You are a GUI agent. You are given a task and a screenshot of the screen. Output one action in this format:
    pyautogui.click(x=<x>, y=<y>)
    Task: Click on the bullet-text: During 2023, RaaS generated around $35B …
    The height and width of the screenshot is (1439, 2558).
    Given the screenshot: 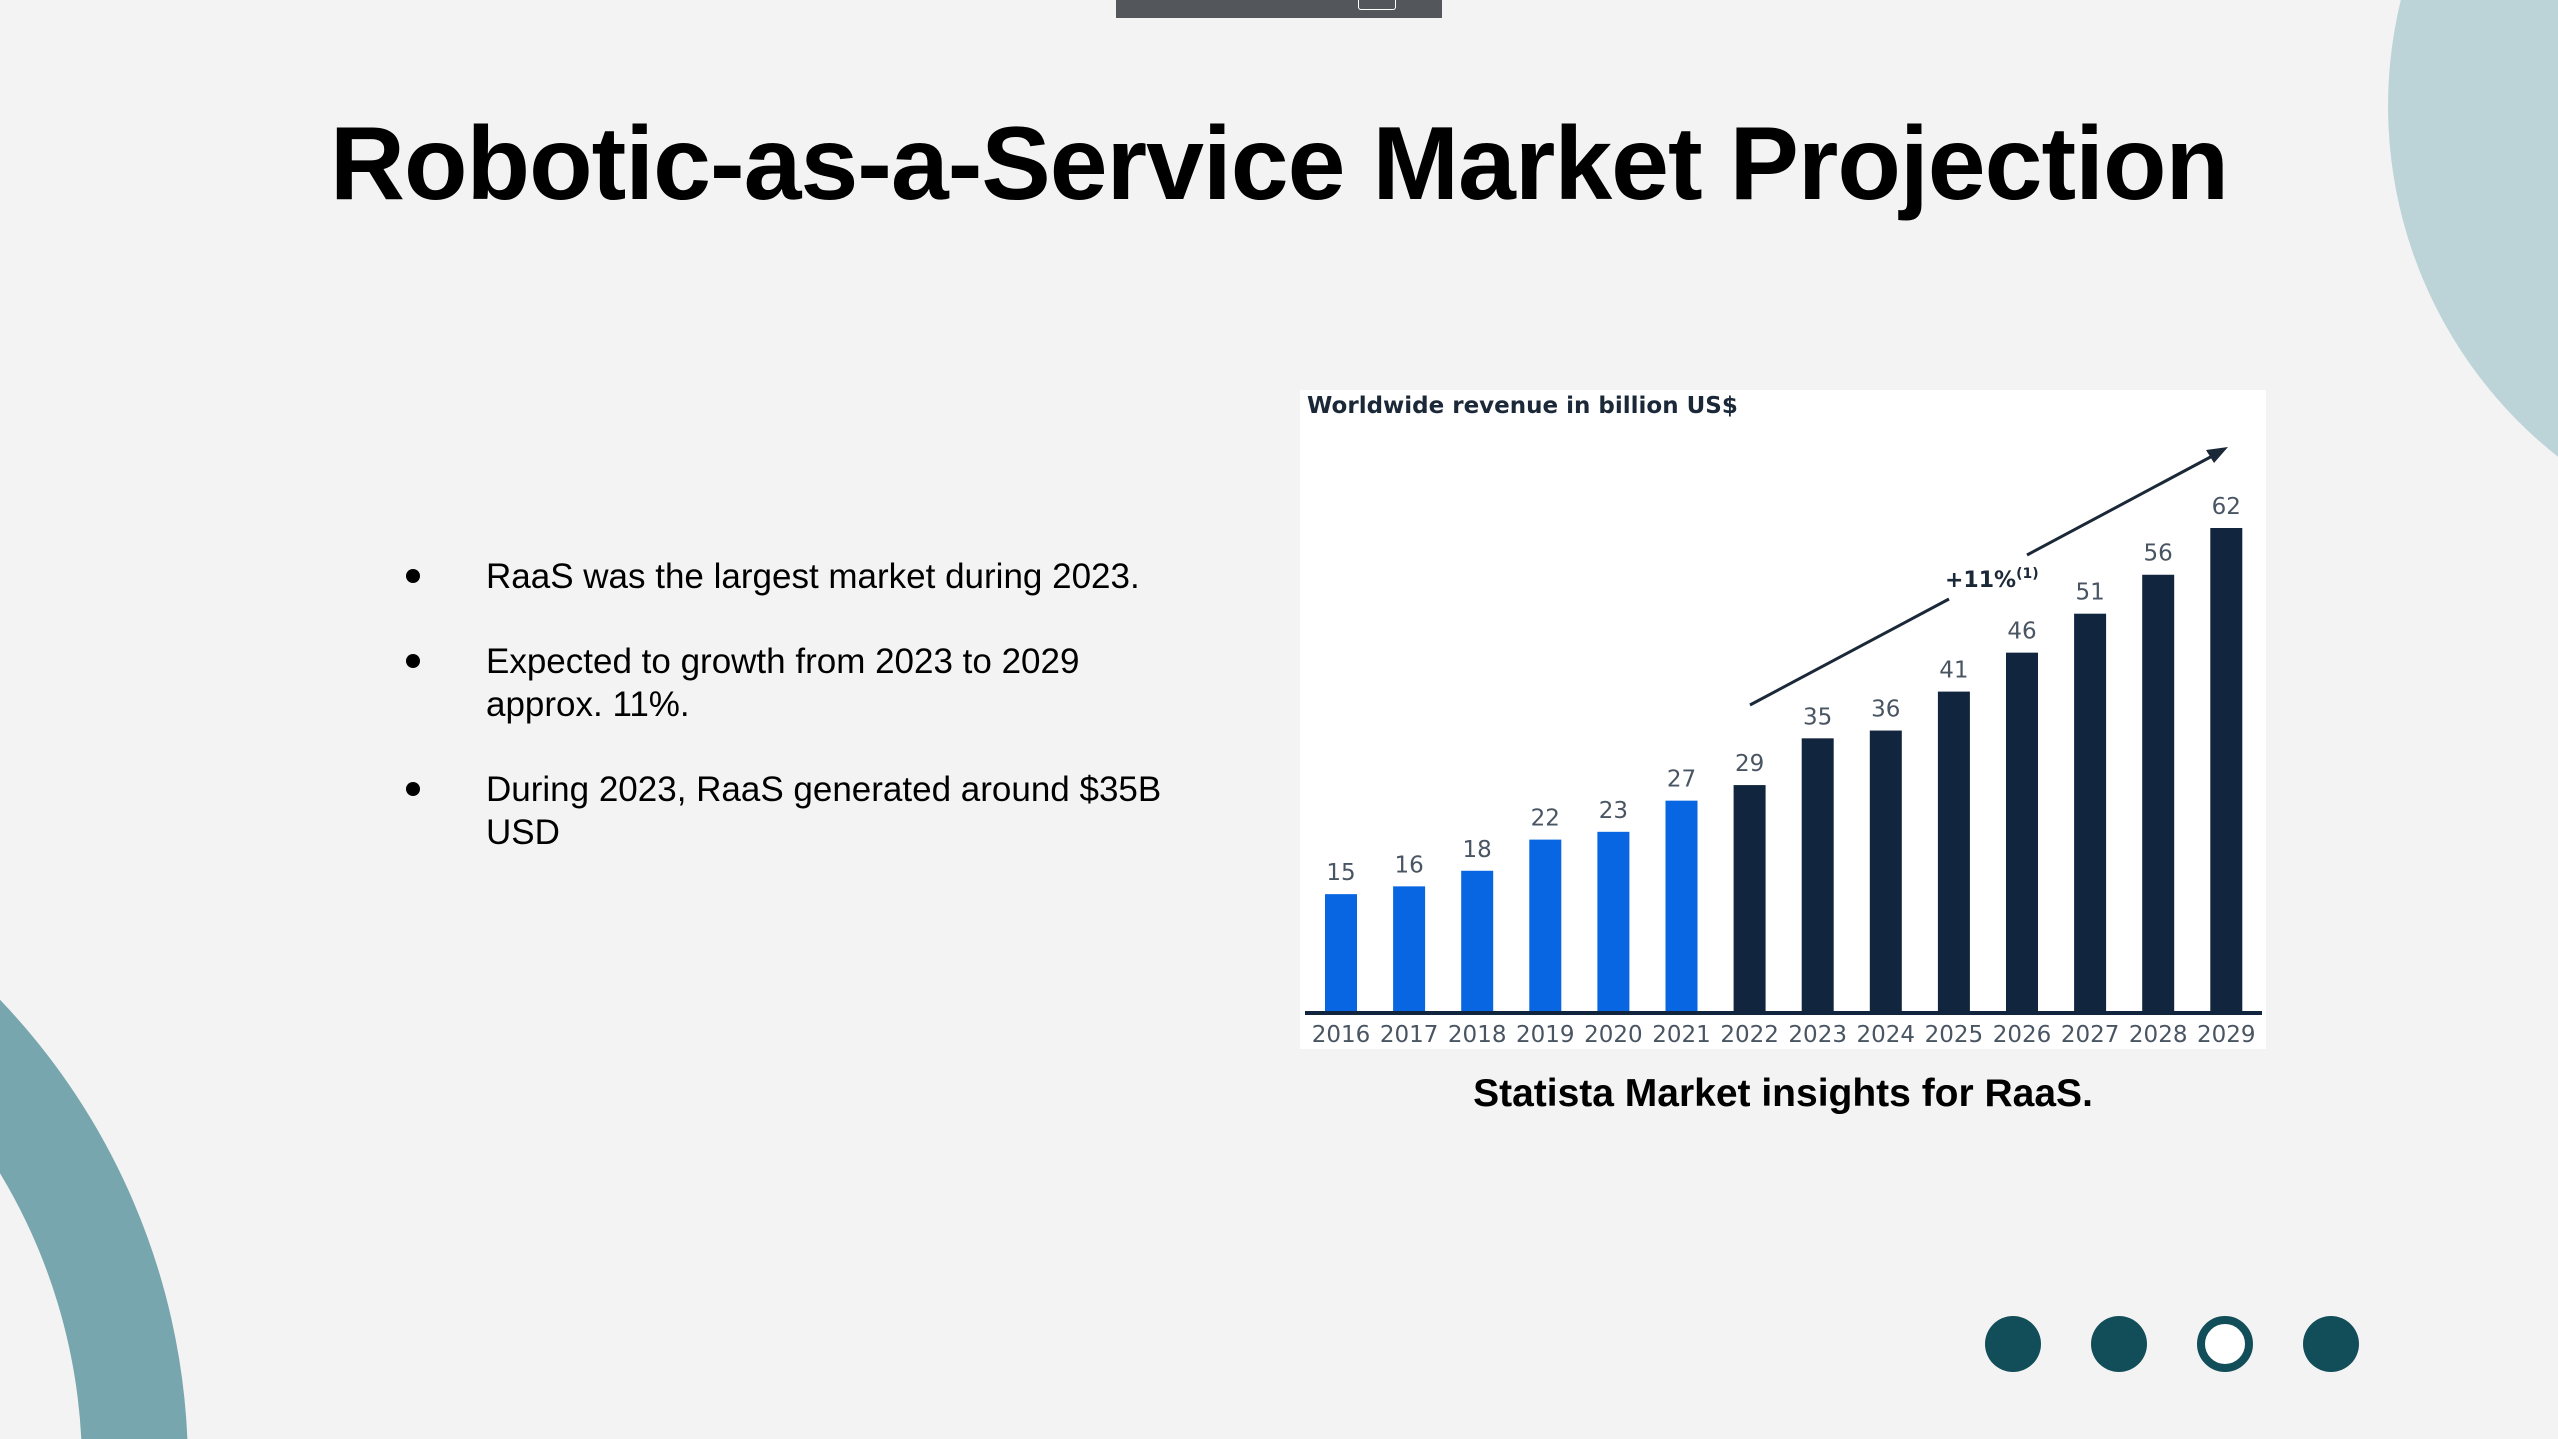 What is the action you would take?
    pyautogui.click(x=824, y=811)
    